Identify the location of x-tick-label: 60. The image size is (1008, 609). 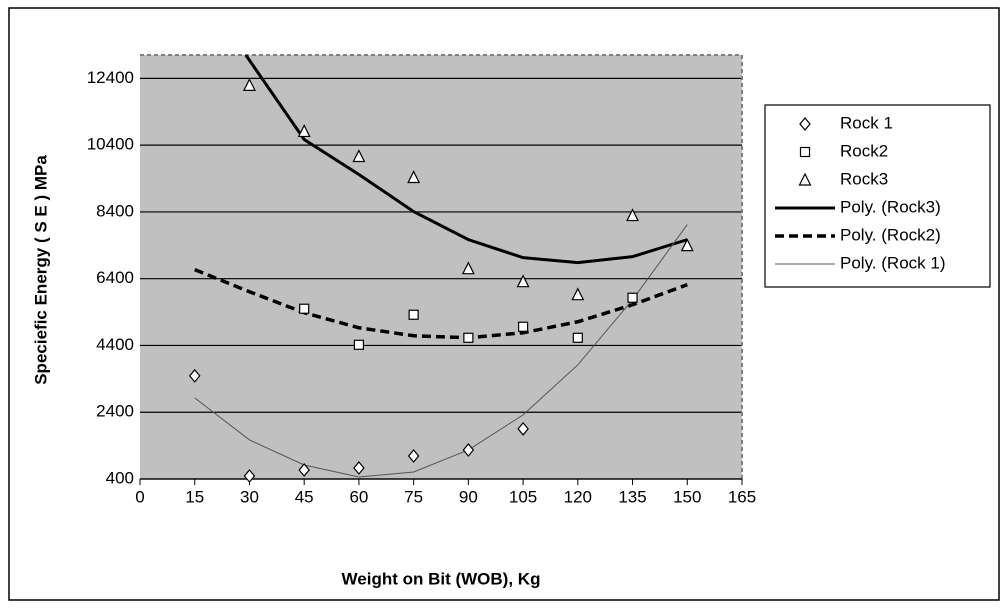
(358, 496).